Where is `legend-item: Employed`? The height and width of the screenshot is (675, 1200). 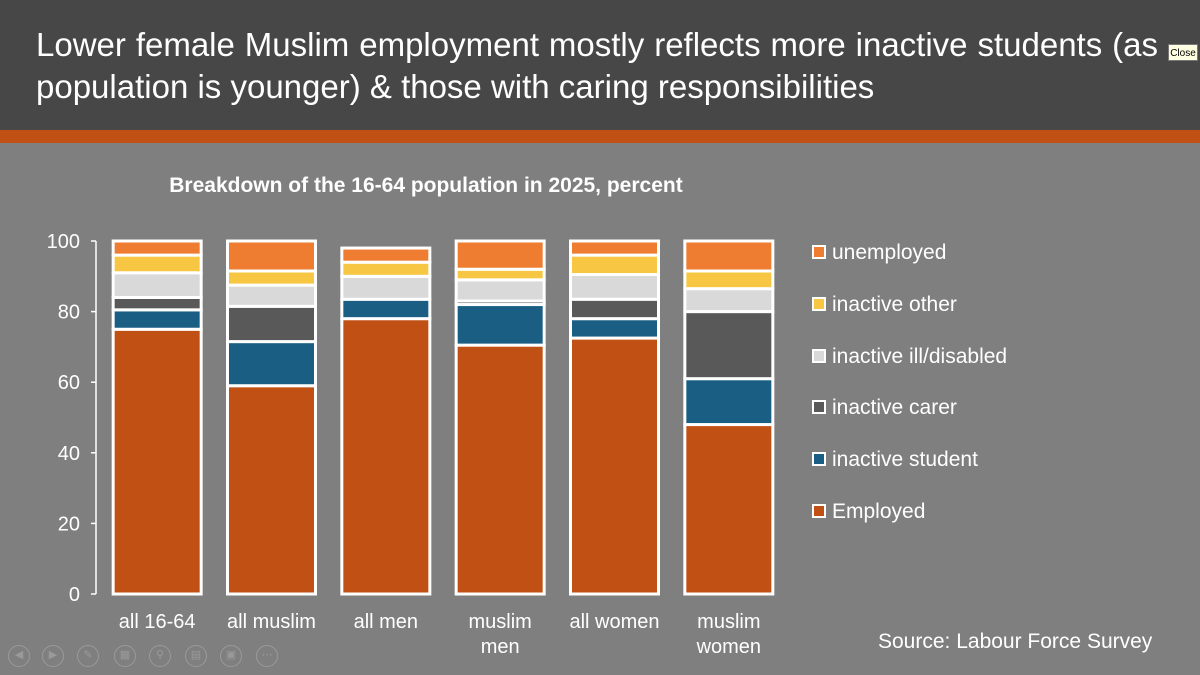 legend-item: Employed is located at coordinates (868, 512).